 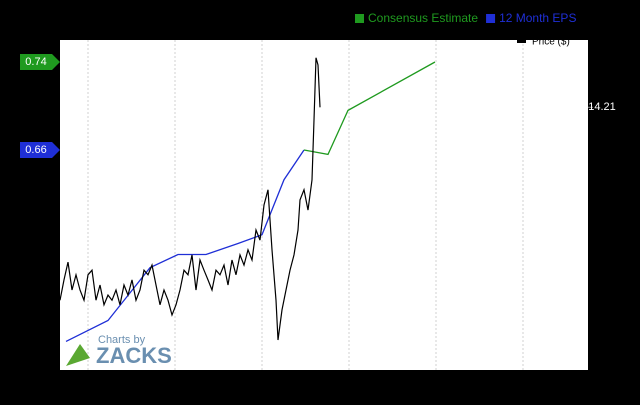 What do you see at coordinates (423, 18) in the screenshot?
I see `legend-label: Consensus Estimate` at bounding box center [423, 18].